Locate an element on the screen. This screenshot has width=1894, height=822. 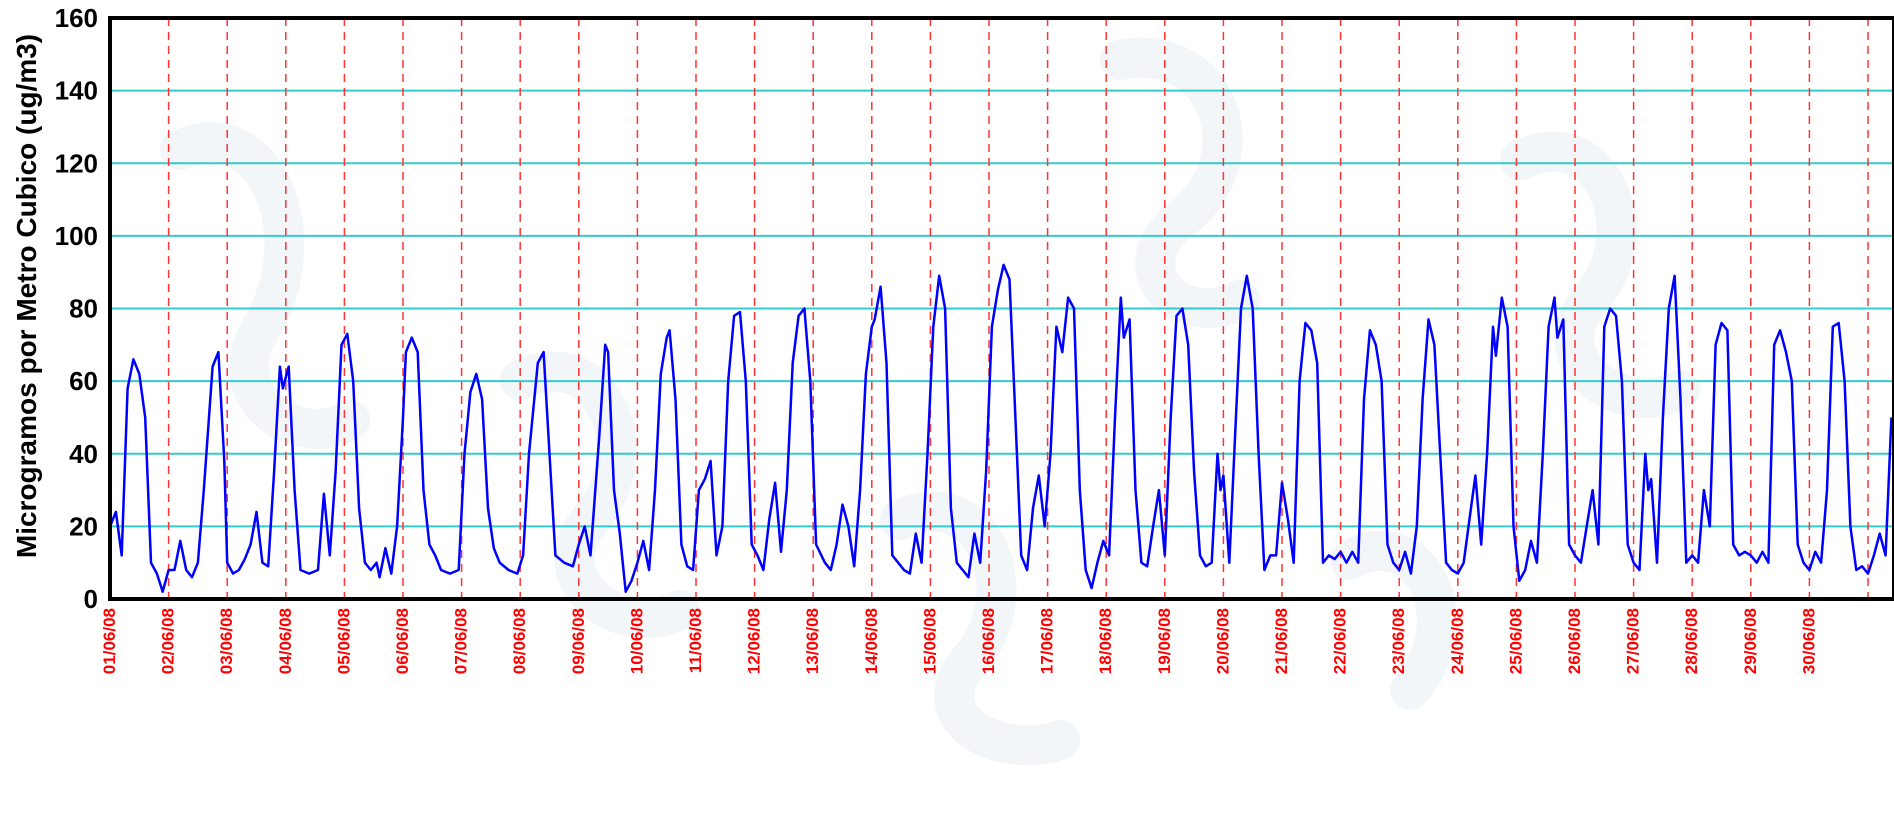
x-tick-label: 15/06/08 is located at coordinates (929, 641).